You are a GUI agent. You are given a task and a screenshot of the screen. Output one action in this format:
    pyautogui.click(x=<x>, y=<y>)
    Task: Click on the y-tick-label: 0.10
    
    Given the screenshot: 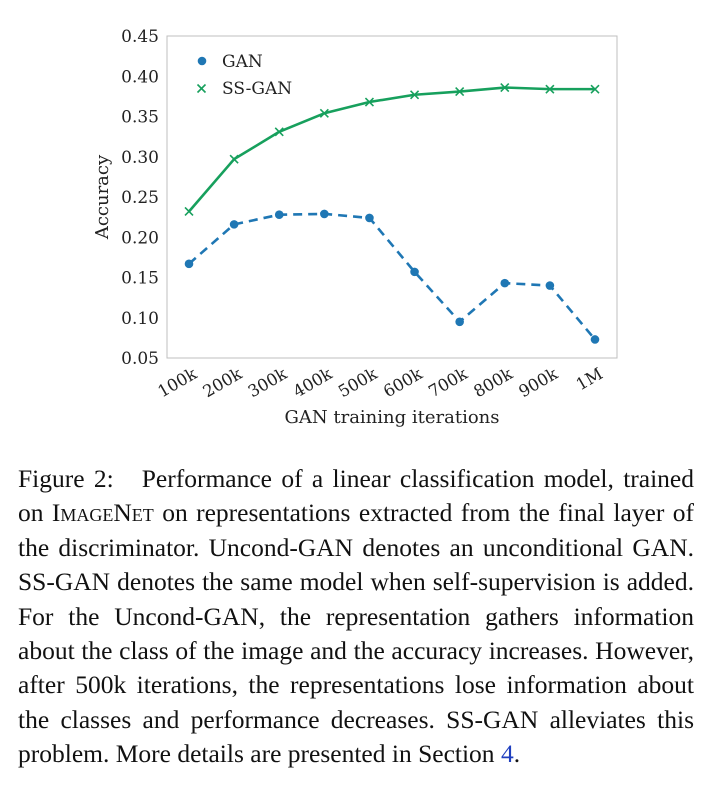 What is the action you would take?
    pyautogui.click(x=140, y=319)
    